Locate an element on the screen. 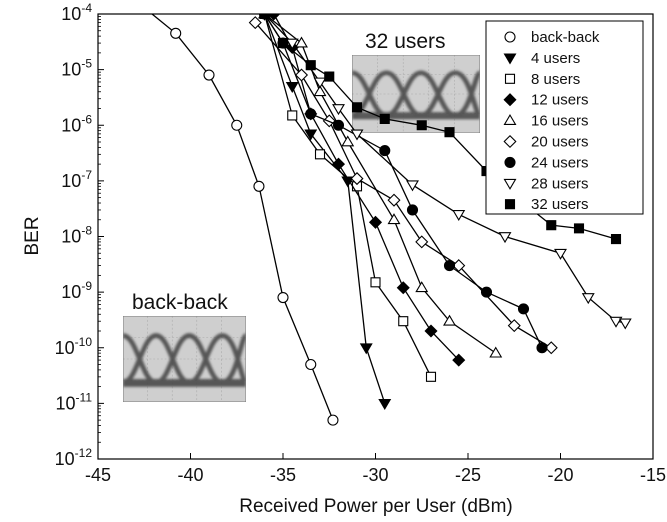 The image size is (667, 522). y-tick-label: 10⁻⁶ is located at coordinates (76, 123).